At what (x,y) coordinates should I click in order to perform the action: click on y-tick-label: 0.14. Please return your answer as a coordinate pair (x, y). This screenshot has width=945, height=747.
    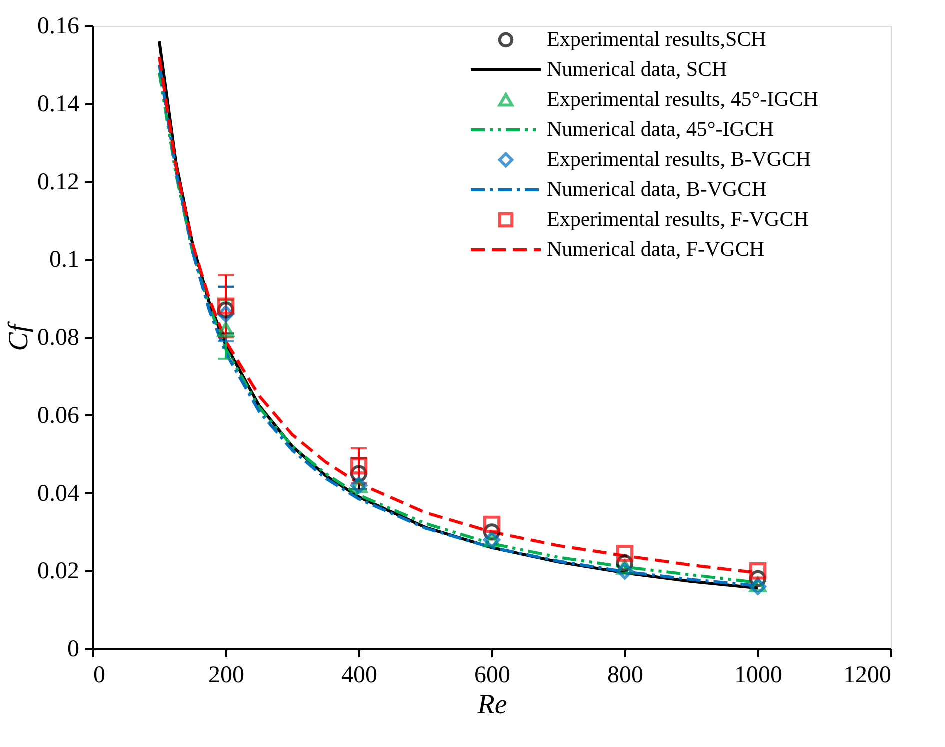
    Looking at the image, I should click on (59, 104).